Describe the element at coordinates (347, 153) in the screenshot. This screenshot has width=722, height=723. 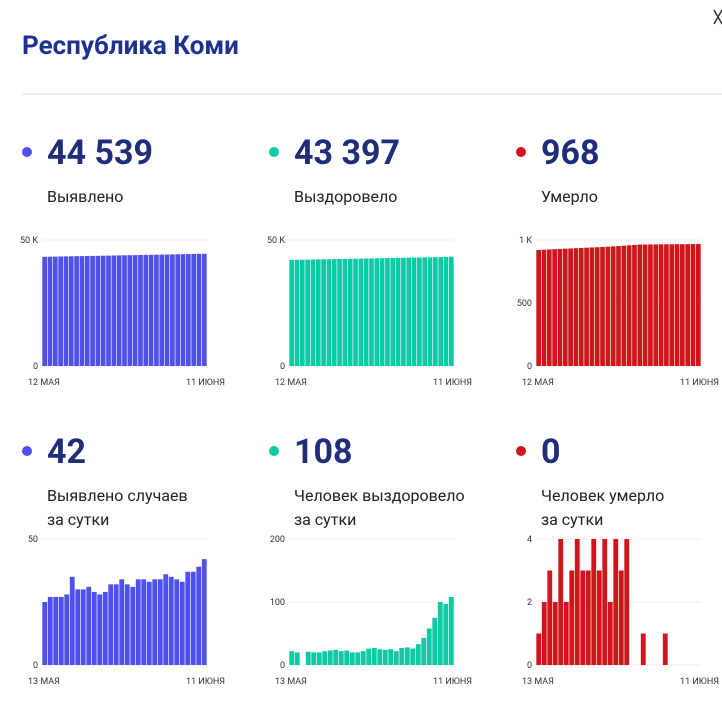
I see `headline-number: 43 397` at that location.